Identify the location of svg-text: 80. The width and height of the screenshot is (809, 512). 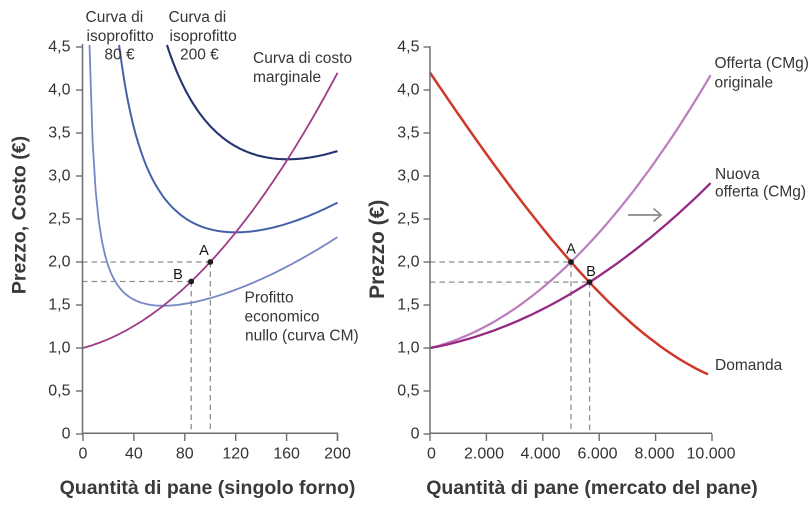
(185, 454).